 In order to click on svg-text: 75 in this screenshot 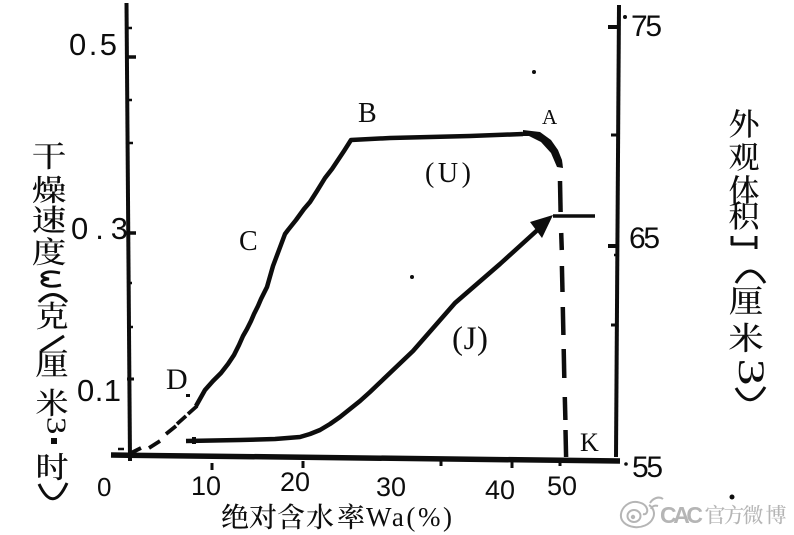, I will do `click(646, 26)`.